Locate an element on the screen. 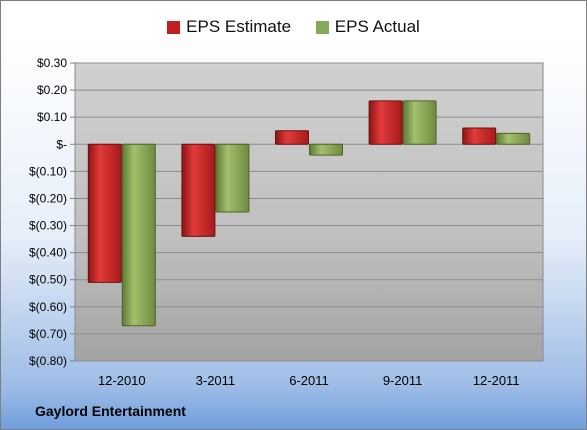 The image size is (587, 430). x-category-label: 6-2011 is located at coordinates (309, 380).